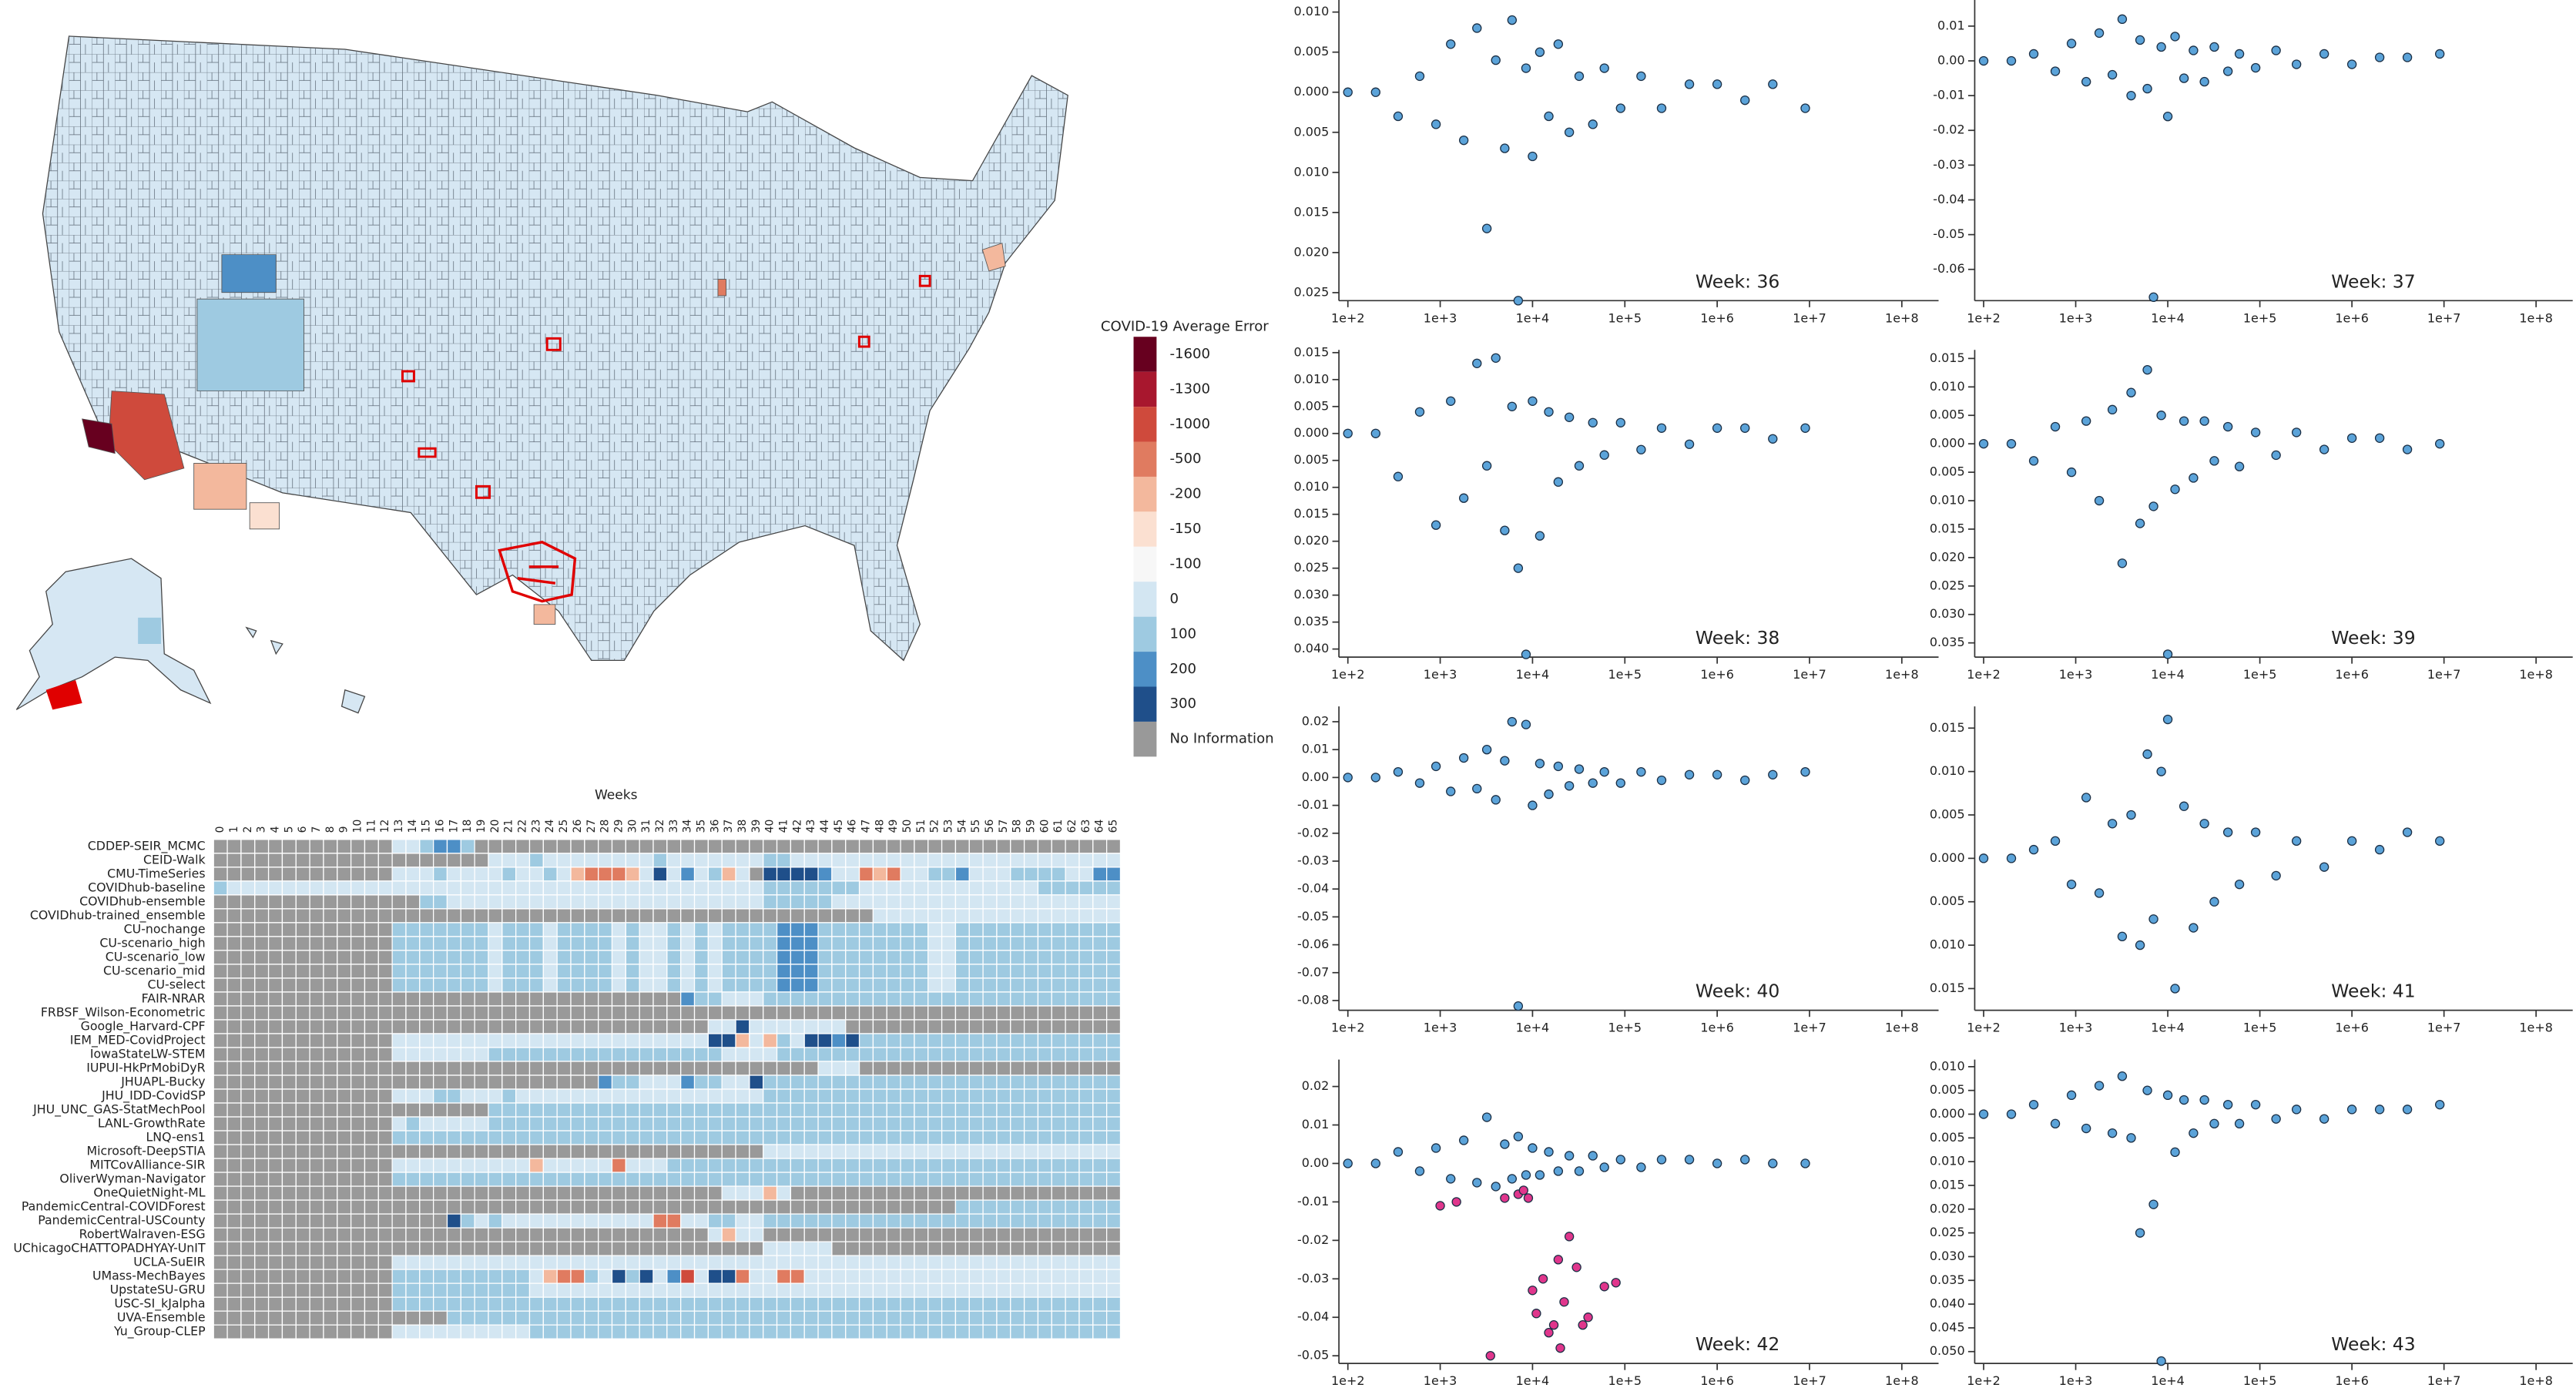 Image resolution: width=2576 pixels, height=1398 pixels. Describe the element at coordinates (1312, 621) in the screenshot. I see `y-tick-label: 0.035` at that location.